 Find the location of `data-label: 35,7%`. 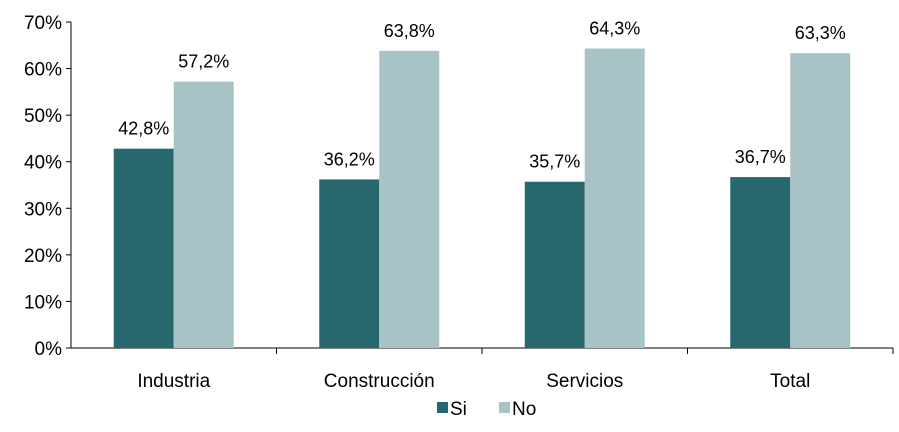

data-label: 35,7% is located at coordinates (554, 162).